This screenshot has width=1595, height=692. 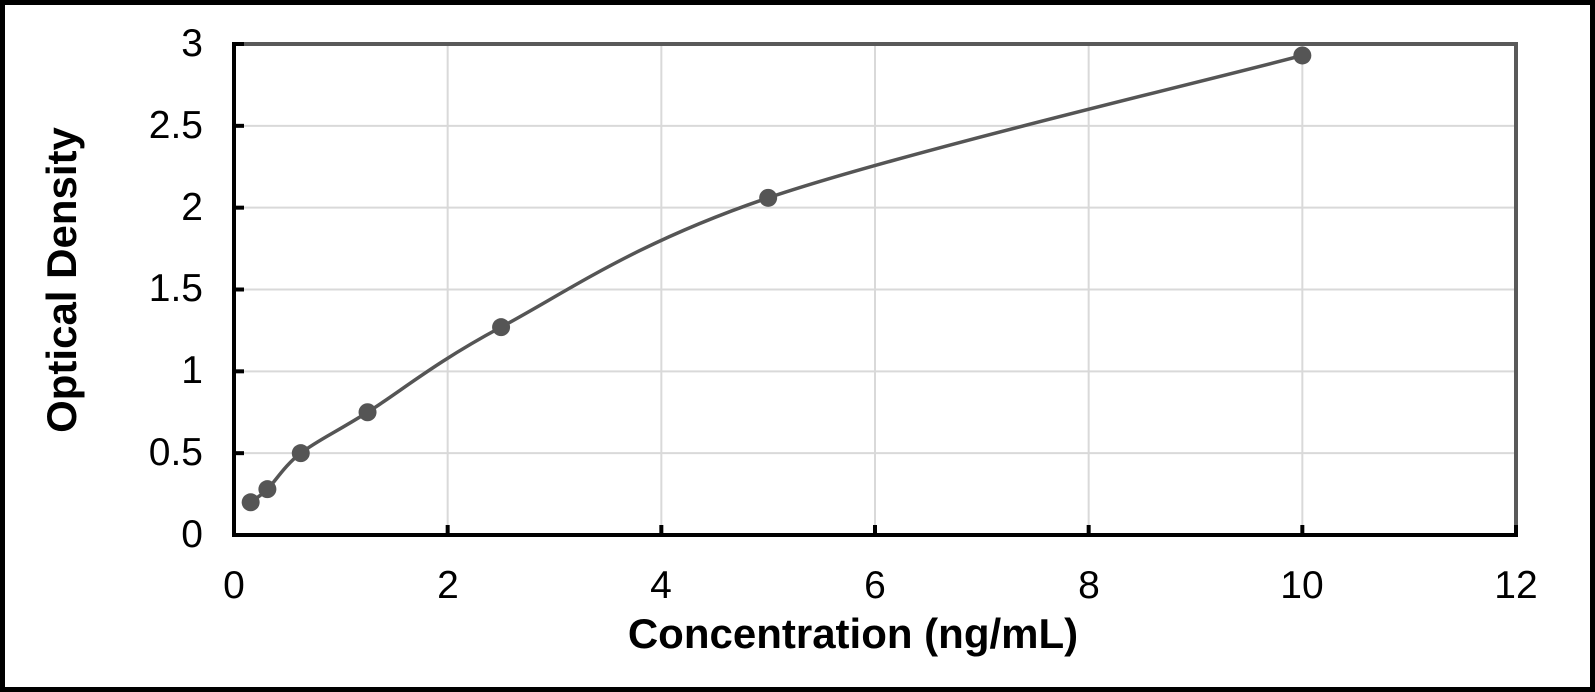 I want to click on x-tick-label-6: 6, so click(x=875, y=585).